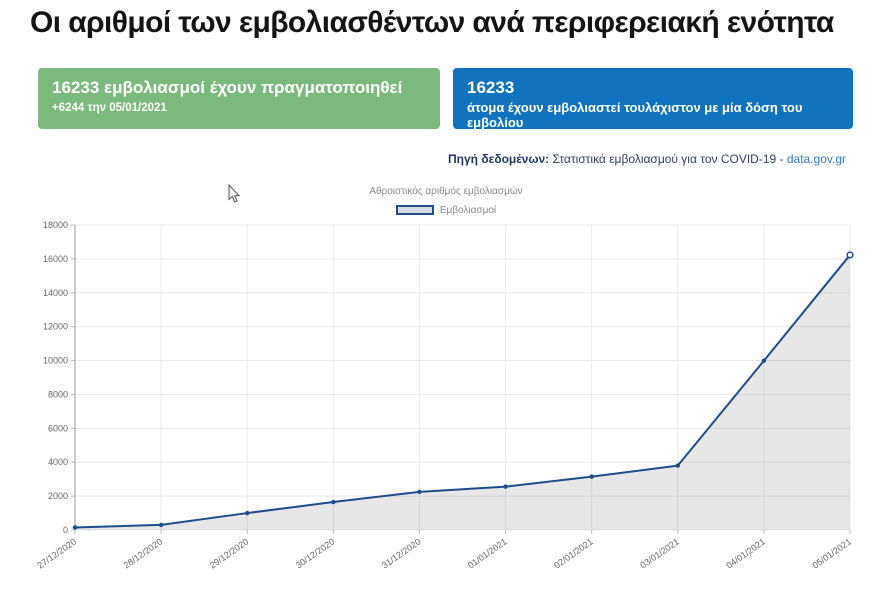 The height and width of the screenshot is (592, 892). I want to click on svg-text: 01/01/2021, so click(487, 553).